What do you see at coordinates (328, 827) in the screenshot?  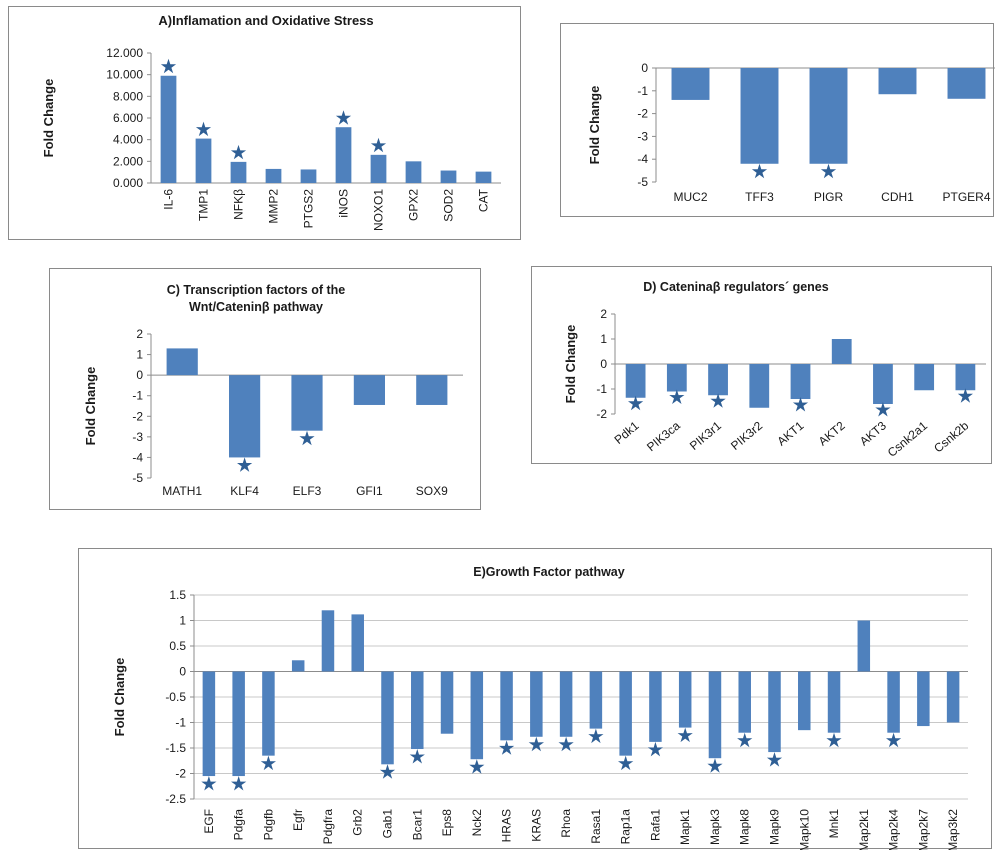 I see `x-tick-label: Pdgfra` at bounding box center [328, 827].